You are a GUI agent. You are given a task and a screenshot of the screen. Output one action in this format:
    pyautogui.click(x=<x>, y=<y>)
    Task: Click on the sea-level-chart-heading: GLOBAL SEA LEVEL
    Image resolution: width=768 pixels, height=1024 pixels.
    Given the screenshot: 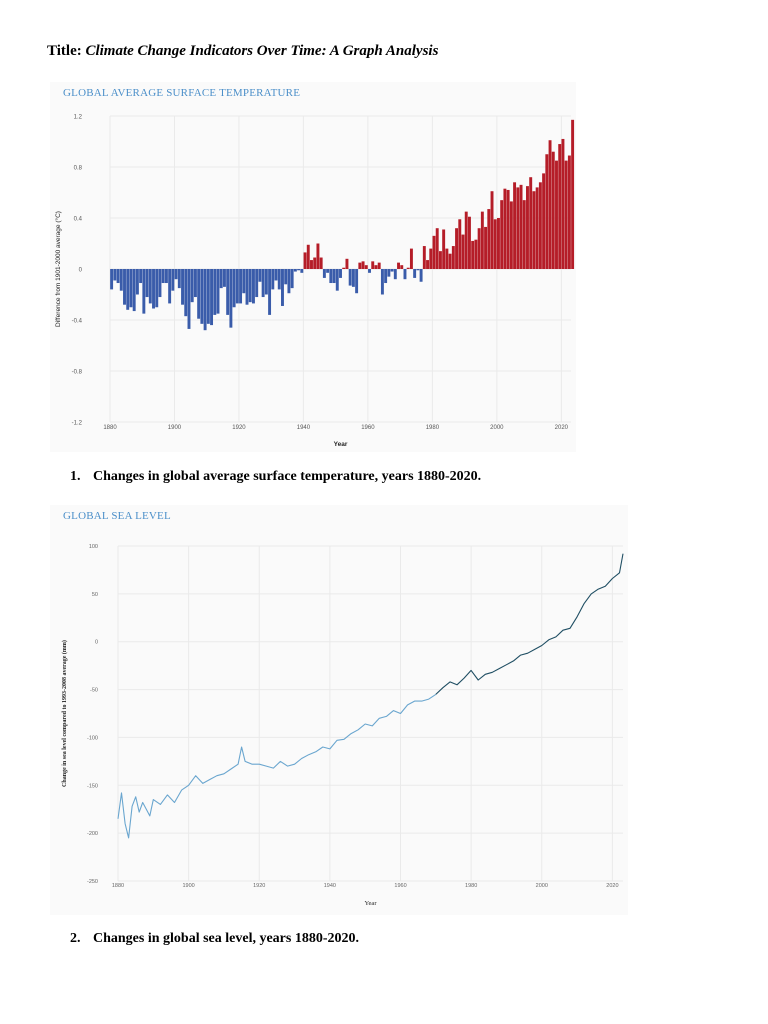 What is the action you would take?
    pyautogui.click(x=117, y=516)
    